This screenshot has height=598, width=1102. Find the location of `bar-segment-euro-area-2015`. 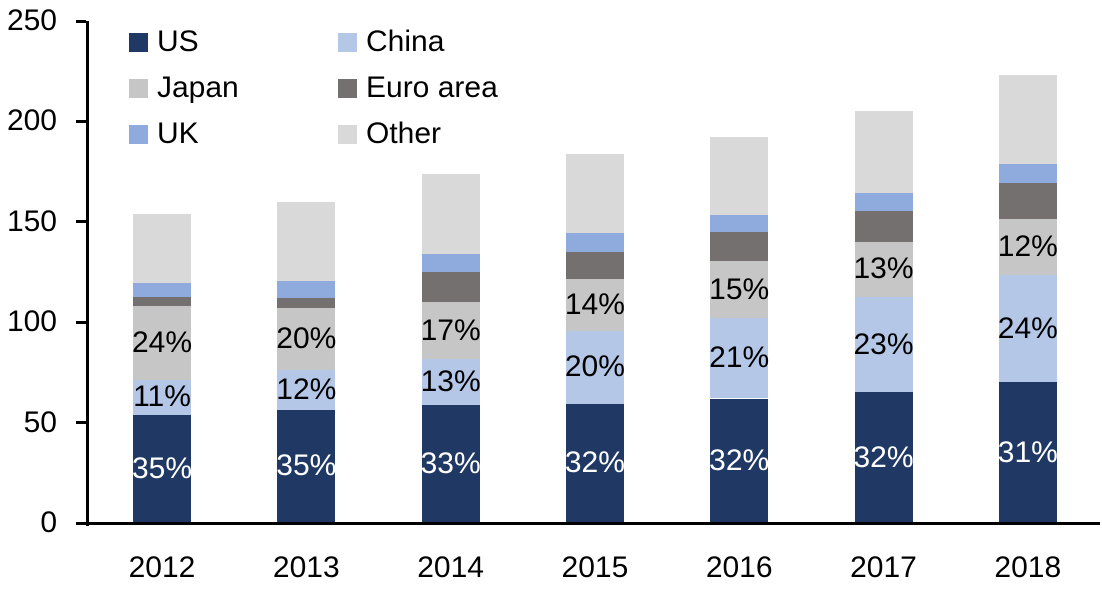

bar-segment-euro-area-2015 is located at coordinates (594, 265).